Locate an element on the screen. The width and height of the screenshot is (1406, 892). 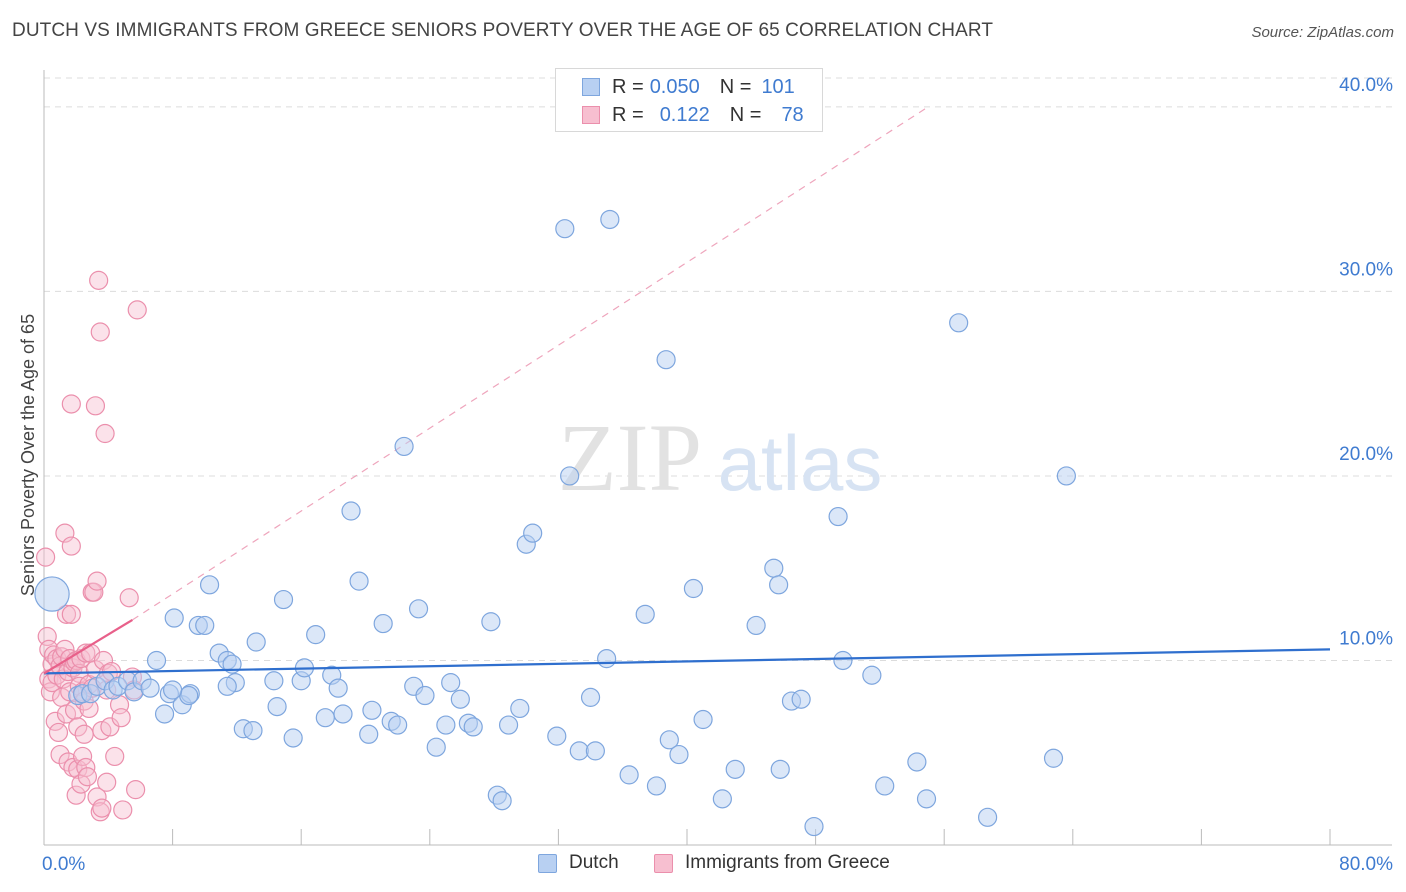
legend-n-label: N = is located at coordinates (735, 86).